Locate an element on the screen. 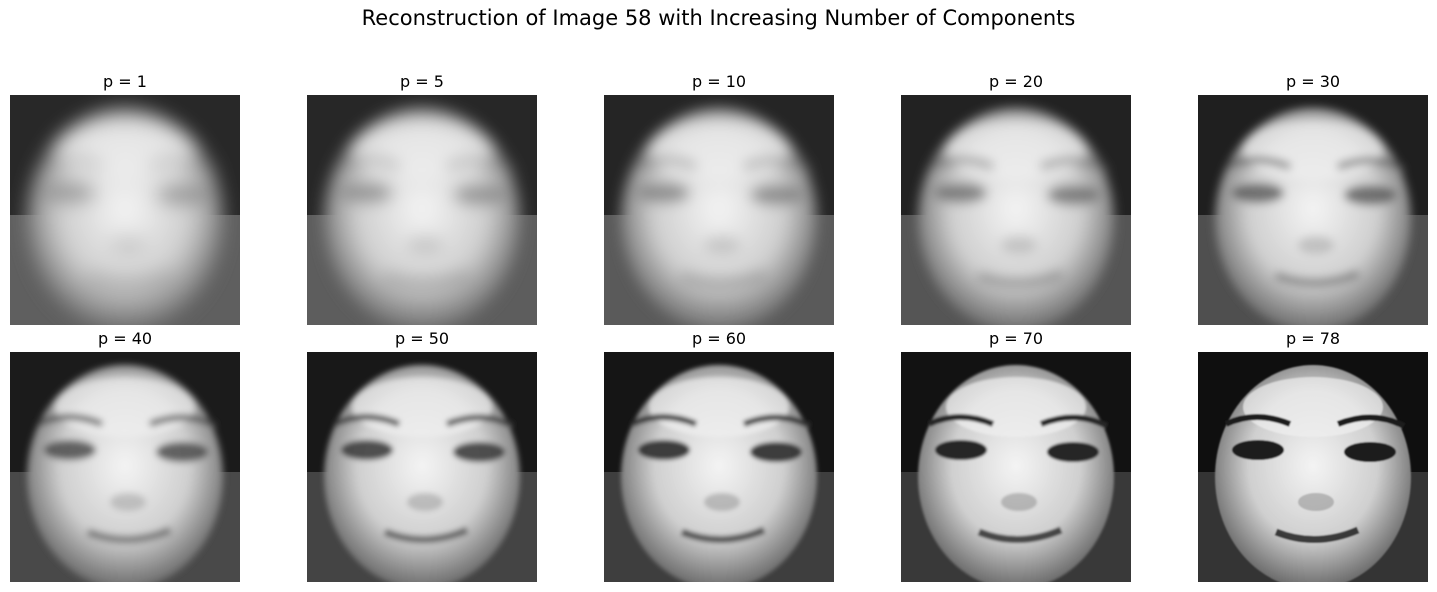 This screenshot has width=1437, height=592. panel-title: p = 10 is located at coordinates (719, 81).